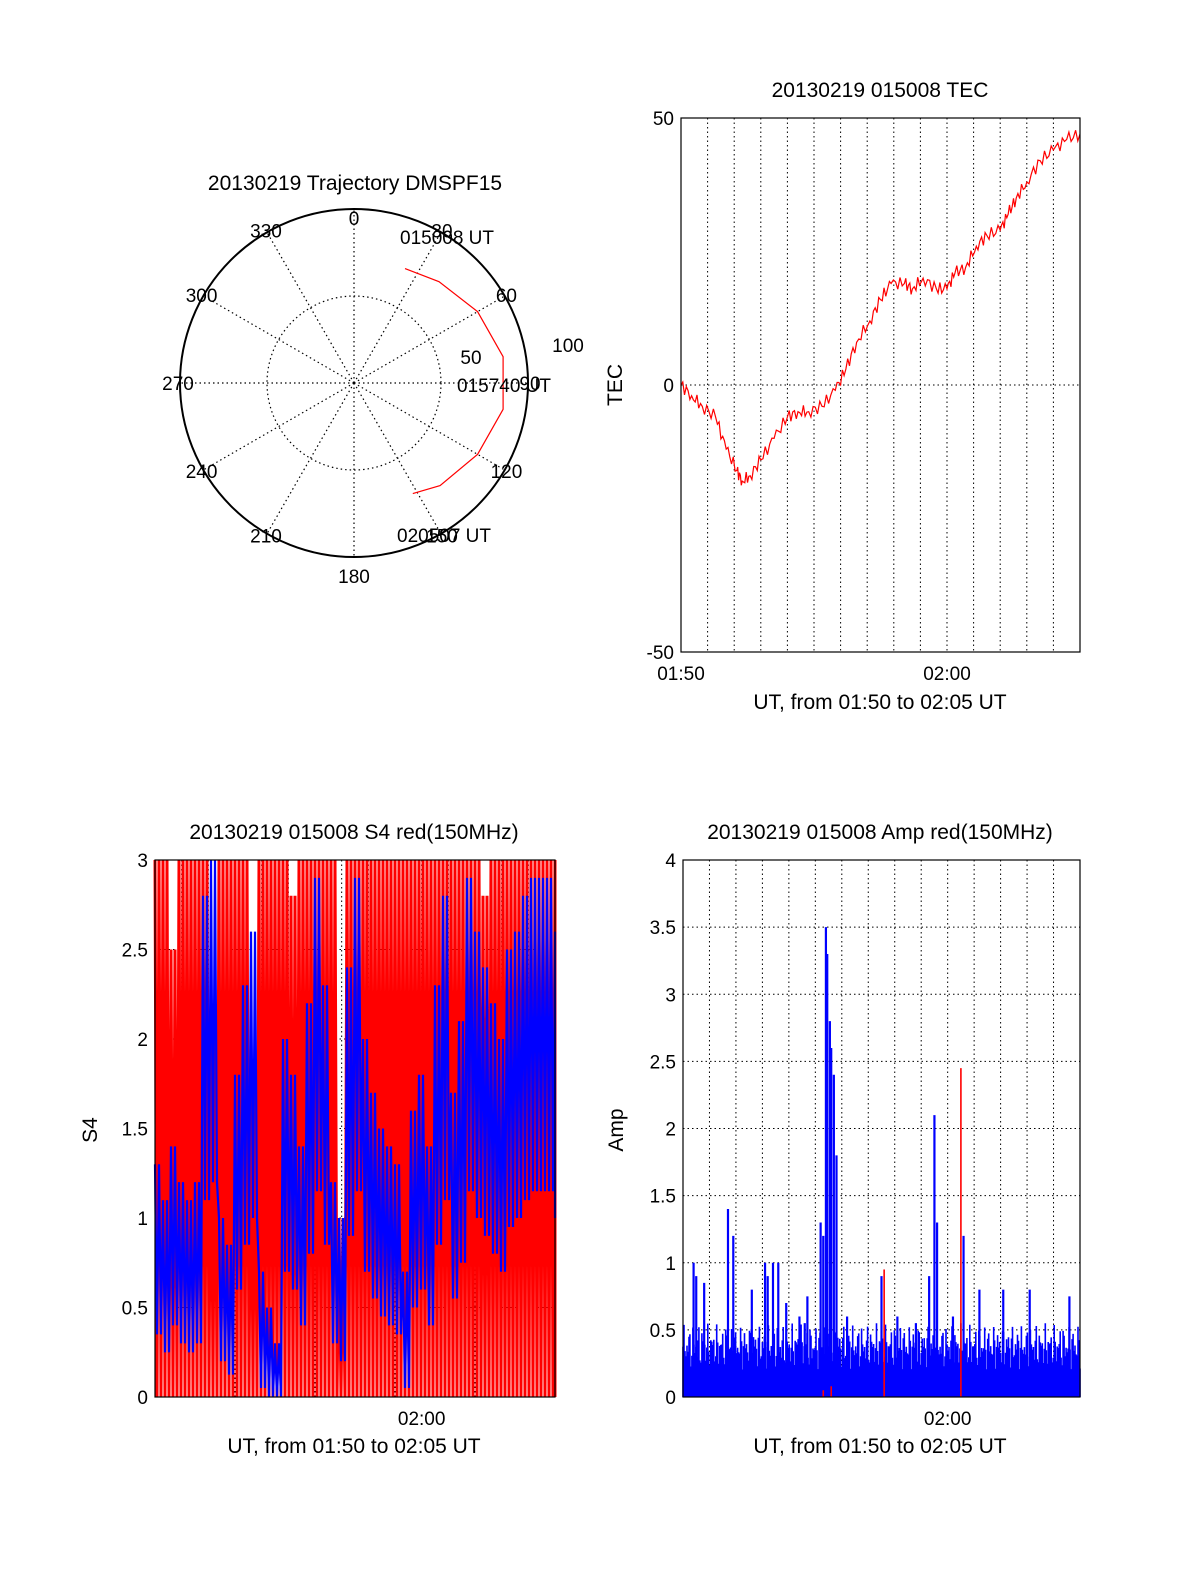  What do you see at coordinates (142, 861) in the screenshot?
I see `s4-y-tick-label: 3` at bounding box center [142, 861].